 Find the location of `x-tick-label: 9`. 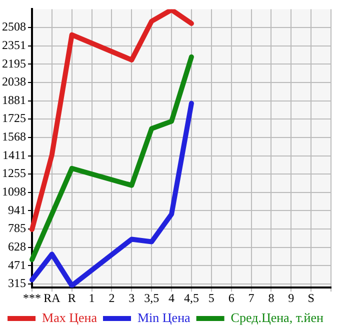

x-tick-label: 9 is located at coordinates (291, 297).